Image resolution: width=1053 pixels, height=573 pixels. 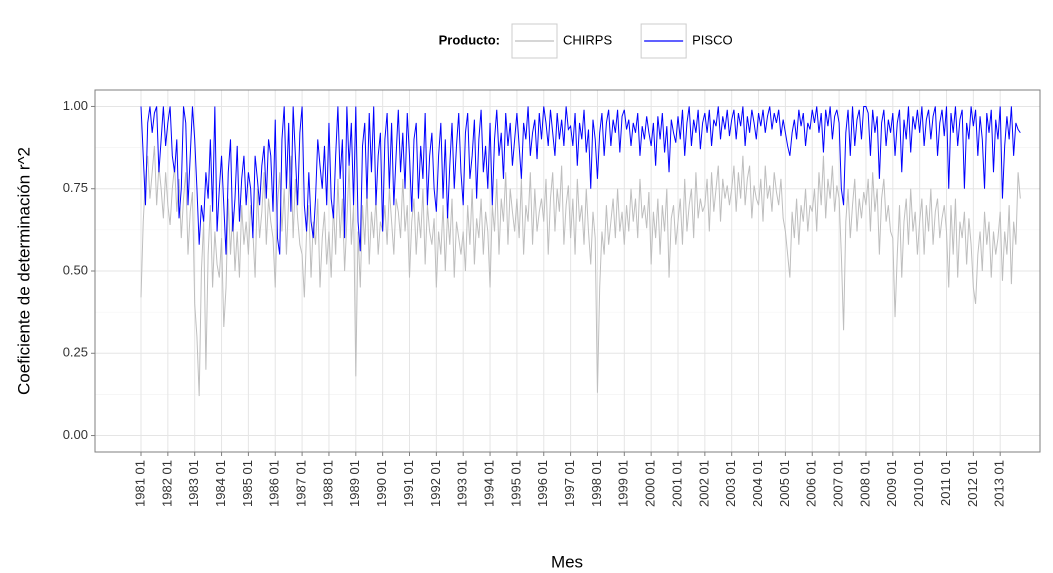 I want to click on x-tick-label: 1994 01, so click(x=488, y=483).